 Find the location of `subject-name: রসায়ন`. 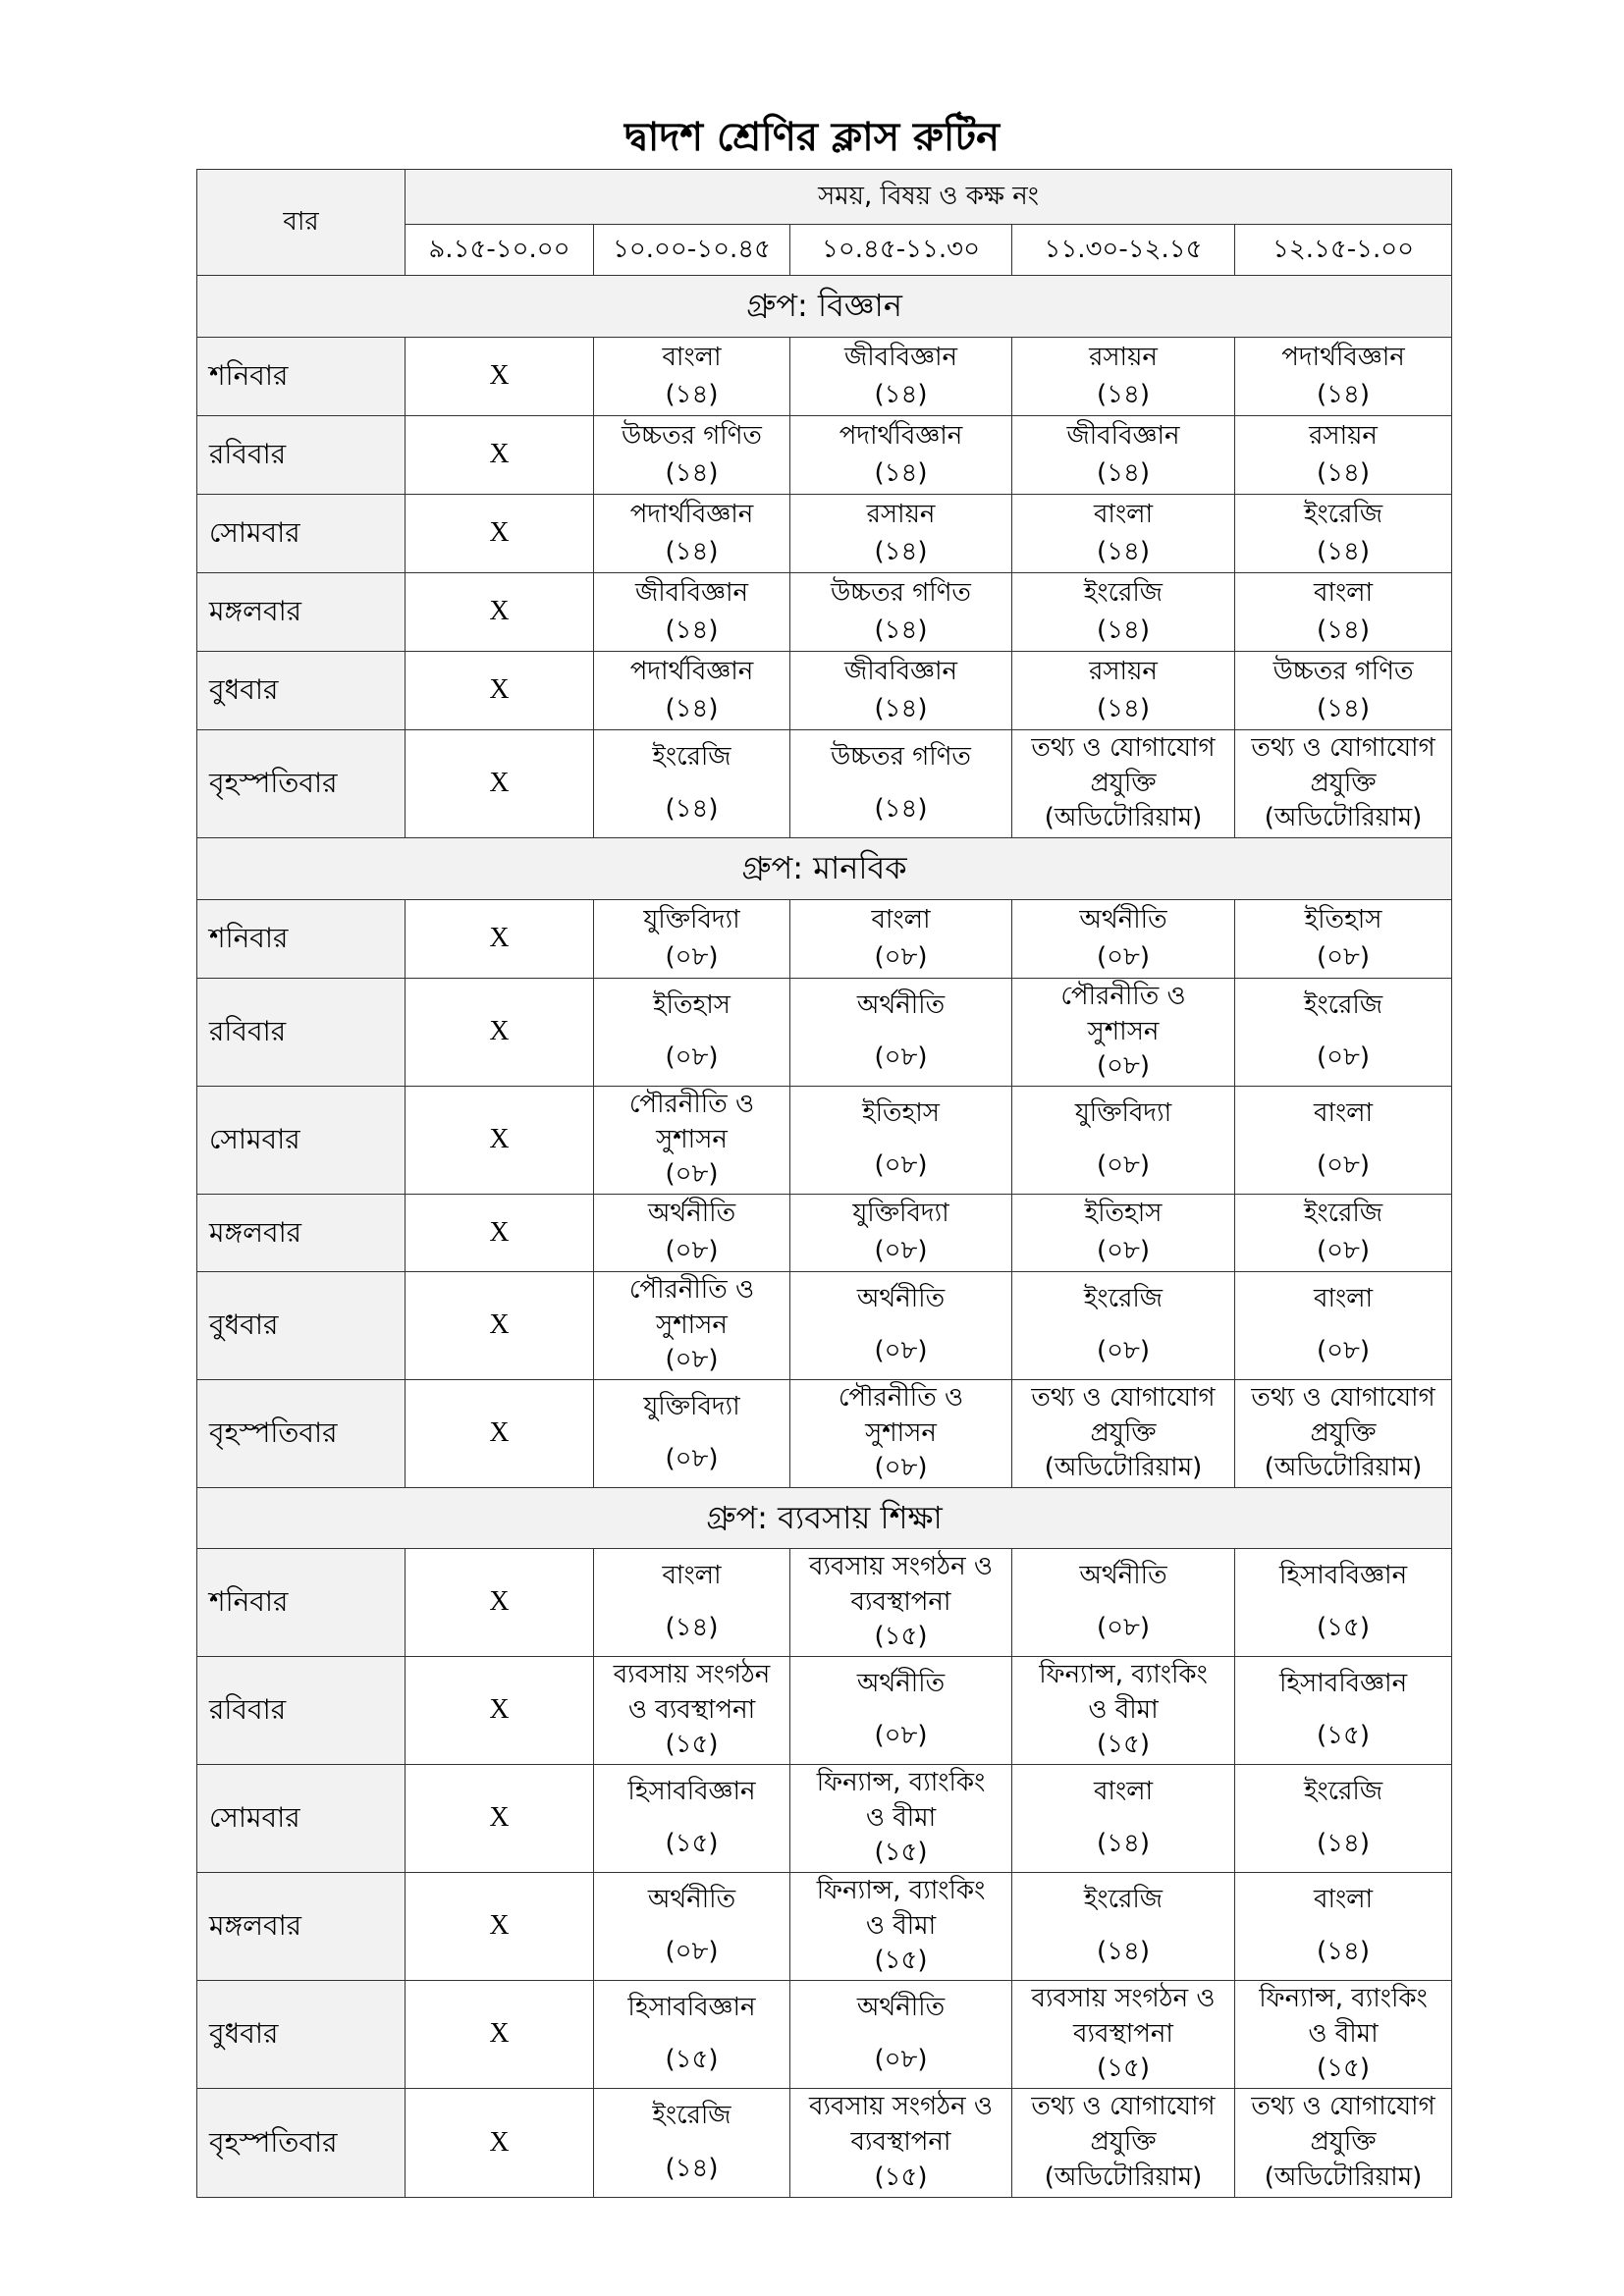

subject-name: রসায়ন is located at coordinates (1123, 671).